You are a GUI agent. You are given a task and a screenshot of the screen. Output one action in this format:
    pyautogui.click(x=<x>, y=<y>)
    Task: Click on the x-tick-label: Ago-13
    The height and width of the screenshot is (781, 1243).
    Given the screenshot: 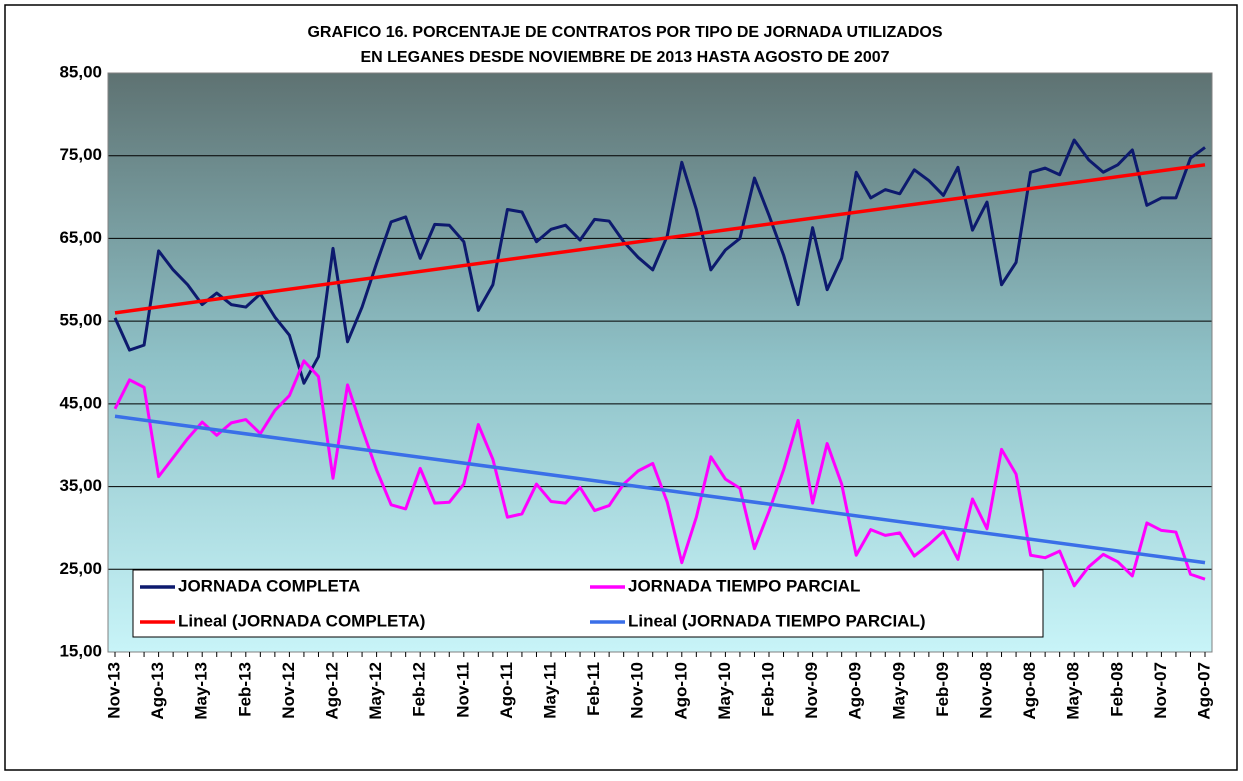 What is the action you would take?
    pyautogui.click(x=157, y=691)
    